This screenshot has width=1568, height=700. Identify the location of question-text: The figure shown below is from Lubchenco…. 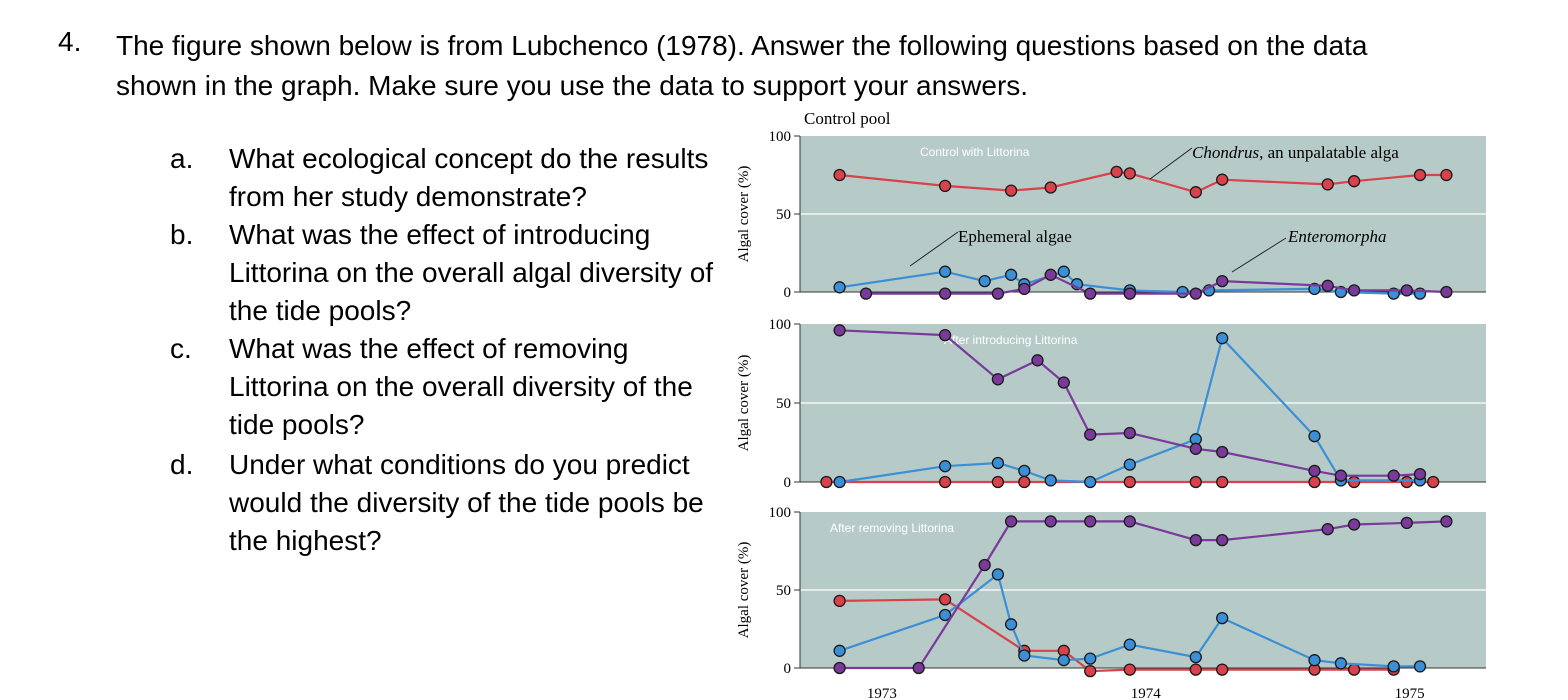
(742, 65).